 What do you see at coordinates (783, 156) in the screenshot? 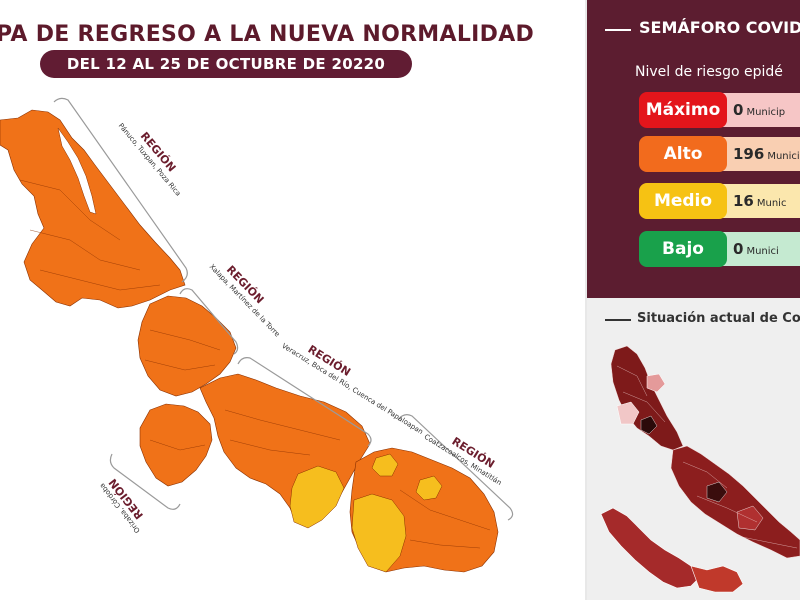
I see `risk-unit-alto: Munici` at bounding box center [783, 156].